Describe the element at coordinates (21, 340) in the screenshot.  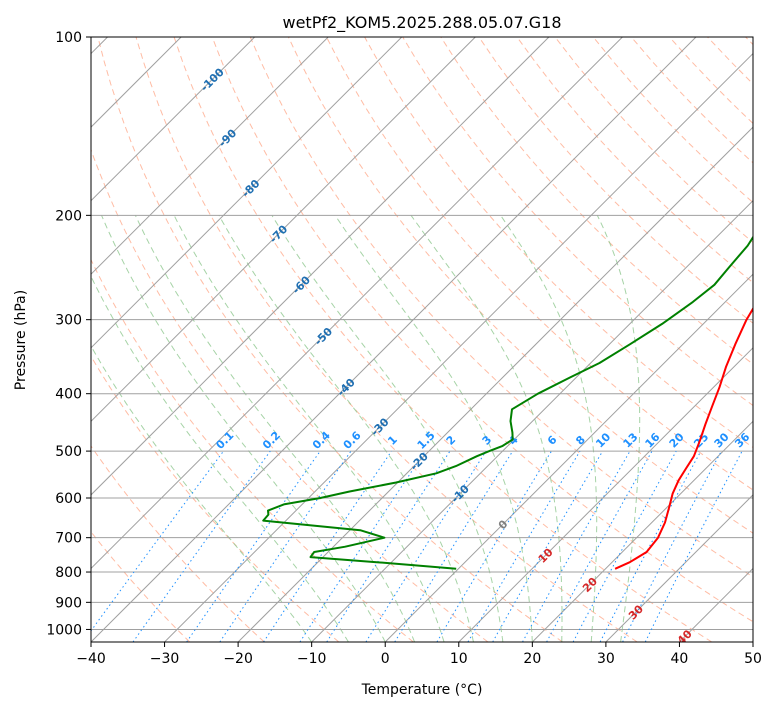
I see `y-axis-label: Pressure (hPa)` at that location.